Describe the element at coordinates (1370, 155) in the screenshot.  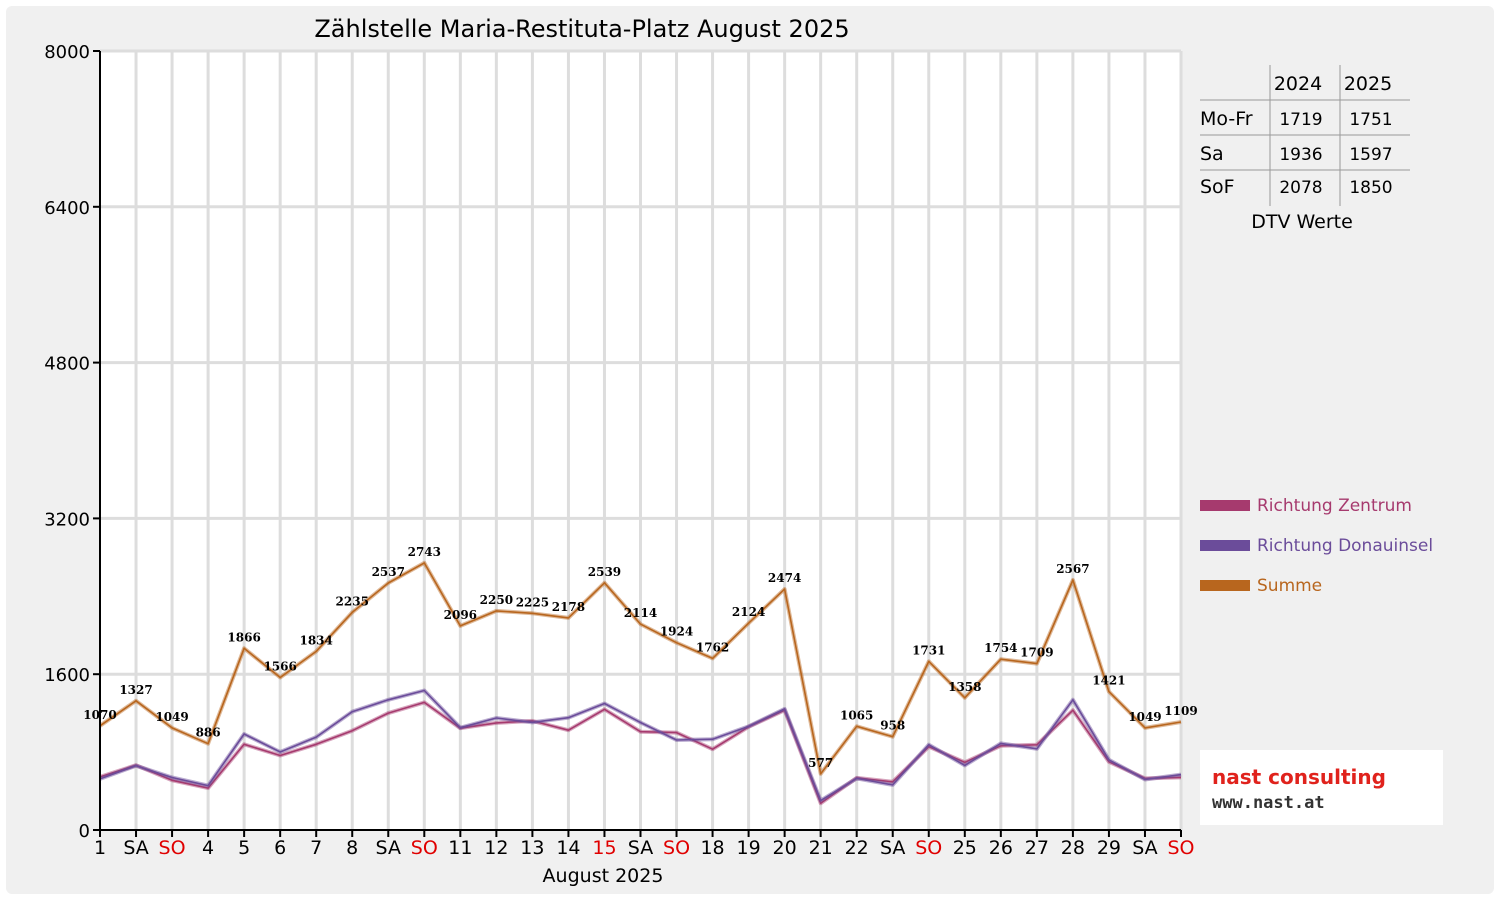
I see `table-cell: 1597` at that location.